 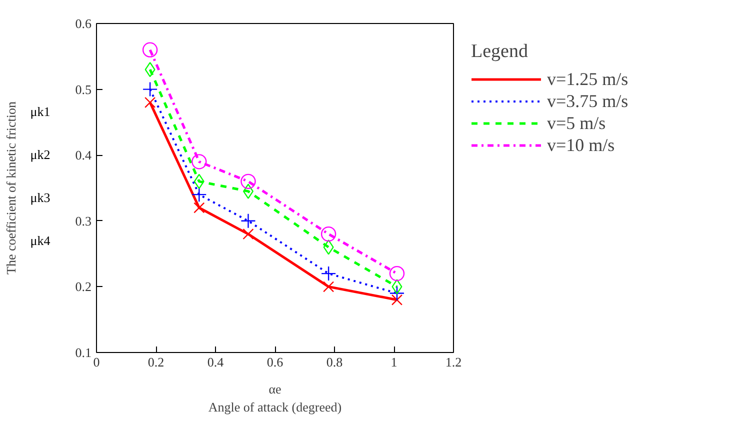 I want to click on legend-label: v=1.25 m/s, so click(x=587, y=79).